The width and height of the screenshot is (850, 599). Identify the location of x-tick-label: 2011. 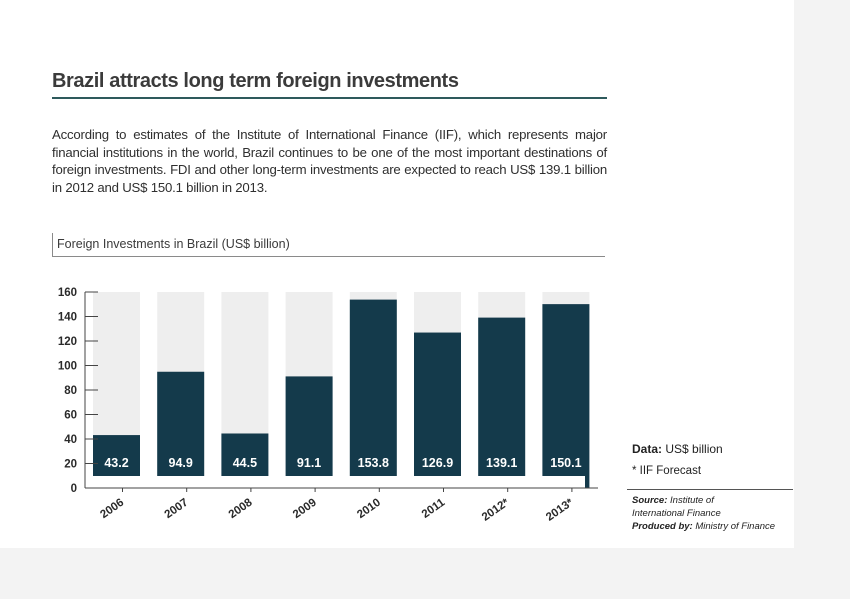
(434, 508).